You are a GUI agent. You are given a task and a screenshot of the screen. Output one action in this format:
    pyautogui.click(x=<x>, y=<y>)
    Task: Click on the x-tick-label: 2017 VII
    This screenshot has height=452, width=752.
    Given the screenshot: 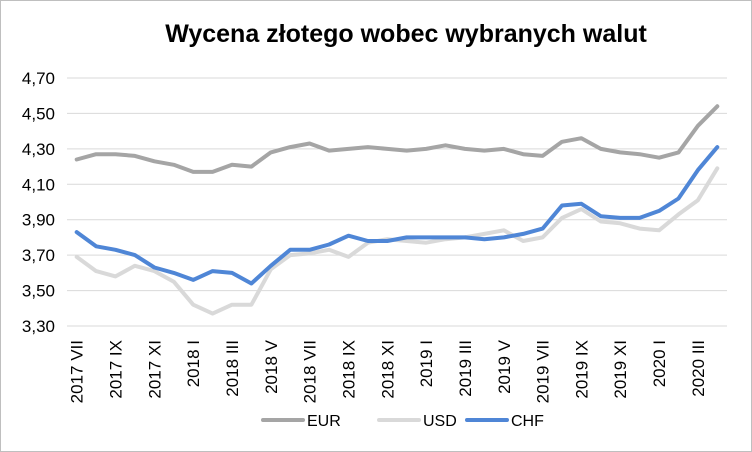 What is the action you would take?
    pyautogui.click(x=77, y=371)
    